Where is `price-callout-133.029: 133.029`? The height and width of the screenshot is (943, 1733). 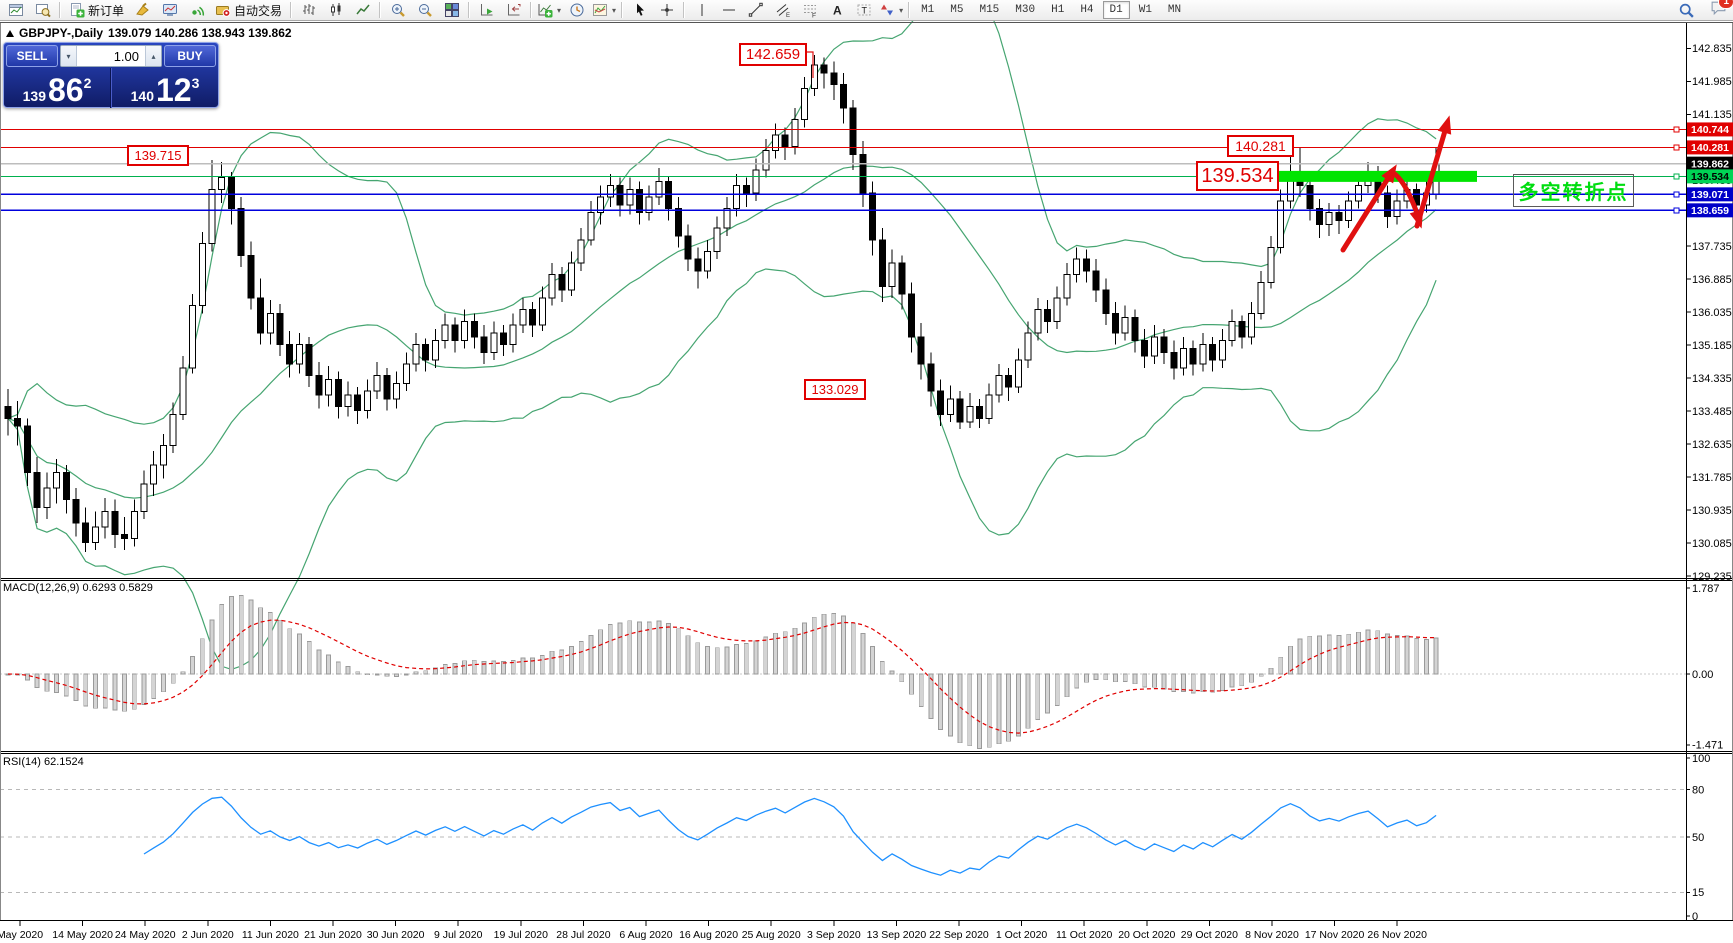 price-callout-133.029: 133.029 is located at coordinates (835, 389).